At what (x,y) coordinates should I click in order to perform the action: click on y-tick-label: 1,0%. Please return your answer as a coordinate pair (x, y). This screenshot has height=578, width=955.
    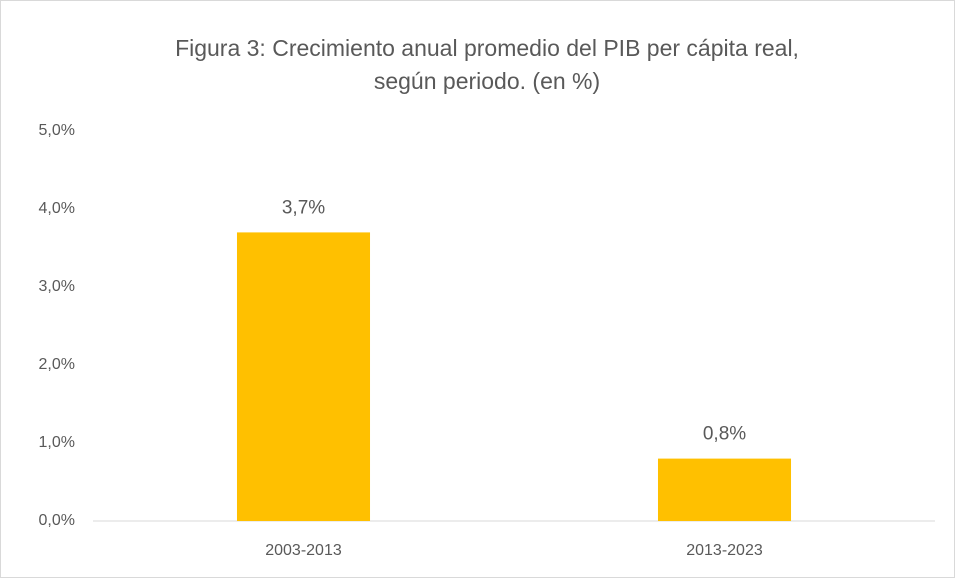
    Looking at the image, I should click on (57, 442).